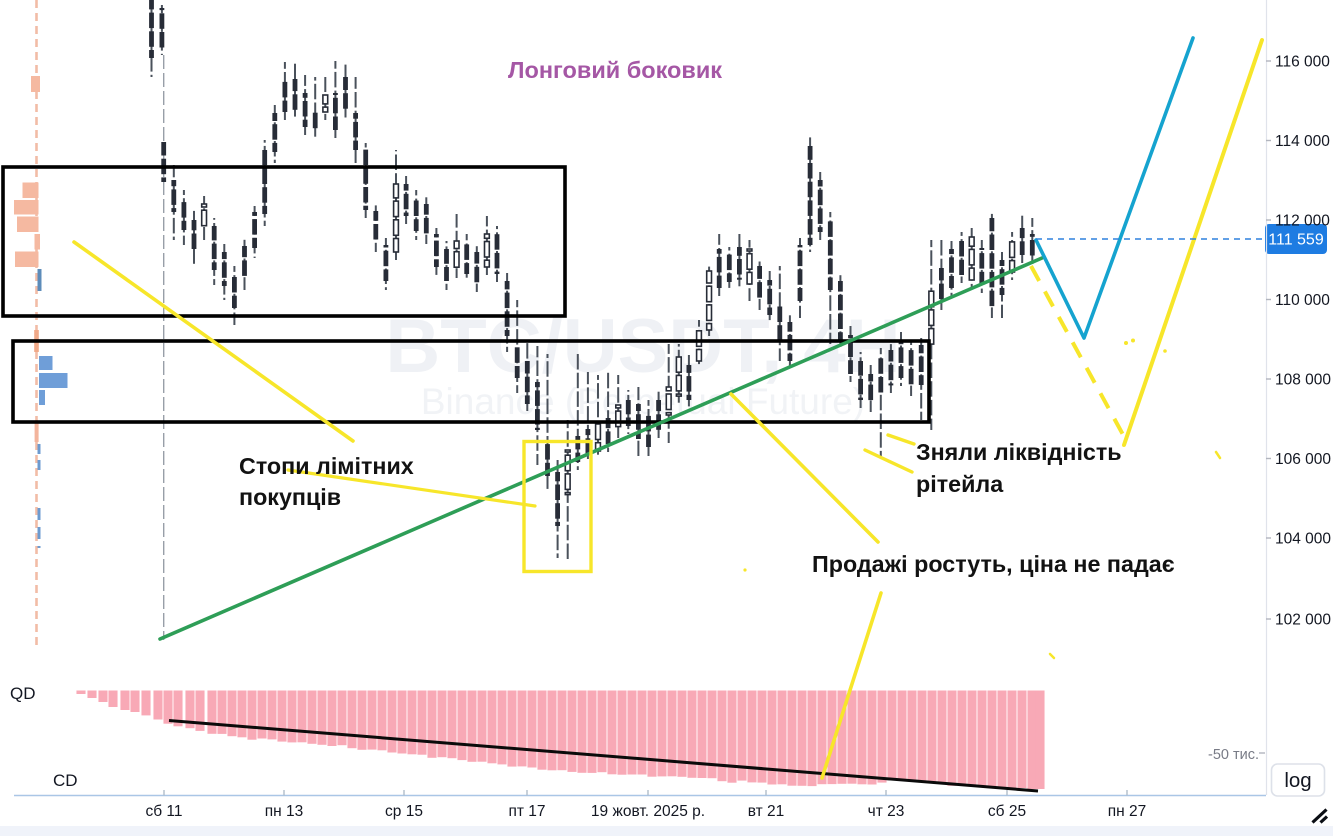 Image resolution: width=1333 pixels, height=836 pixels. What do you see at coordinates (284, 811) in the screenshot?
I see `svg-text: пн 13` at bounding box center [284, 811].